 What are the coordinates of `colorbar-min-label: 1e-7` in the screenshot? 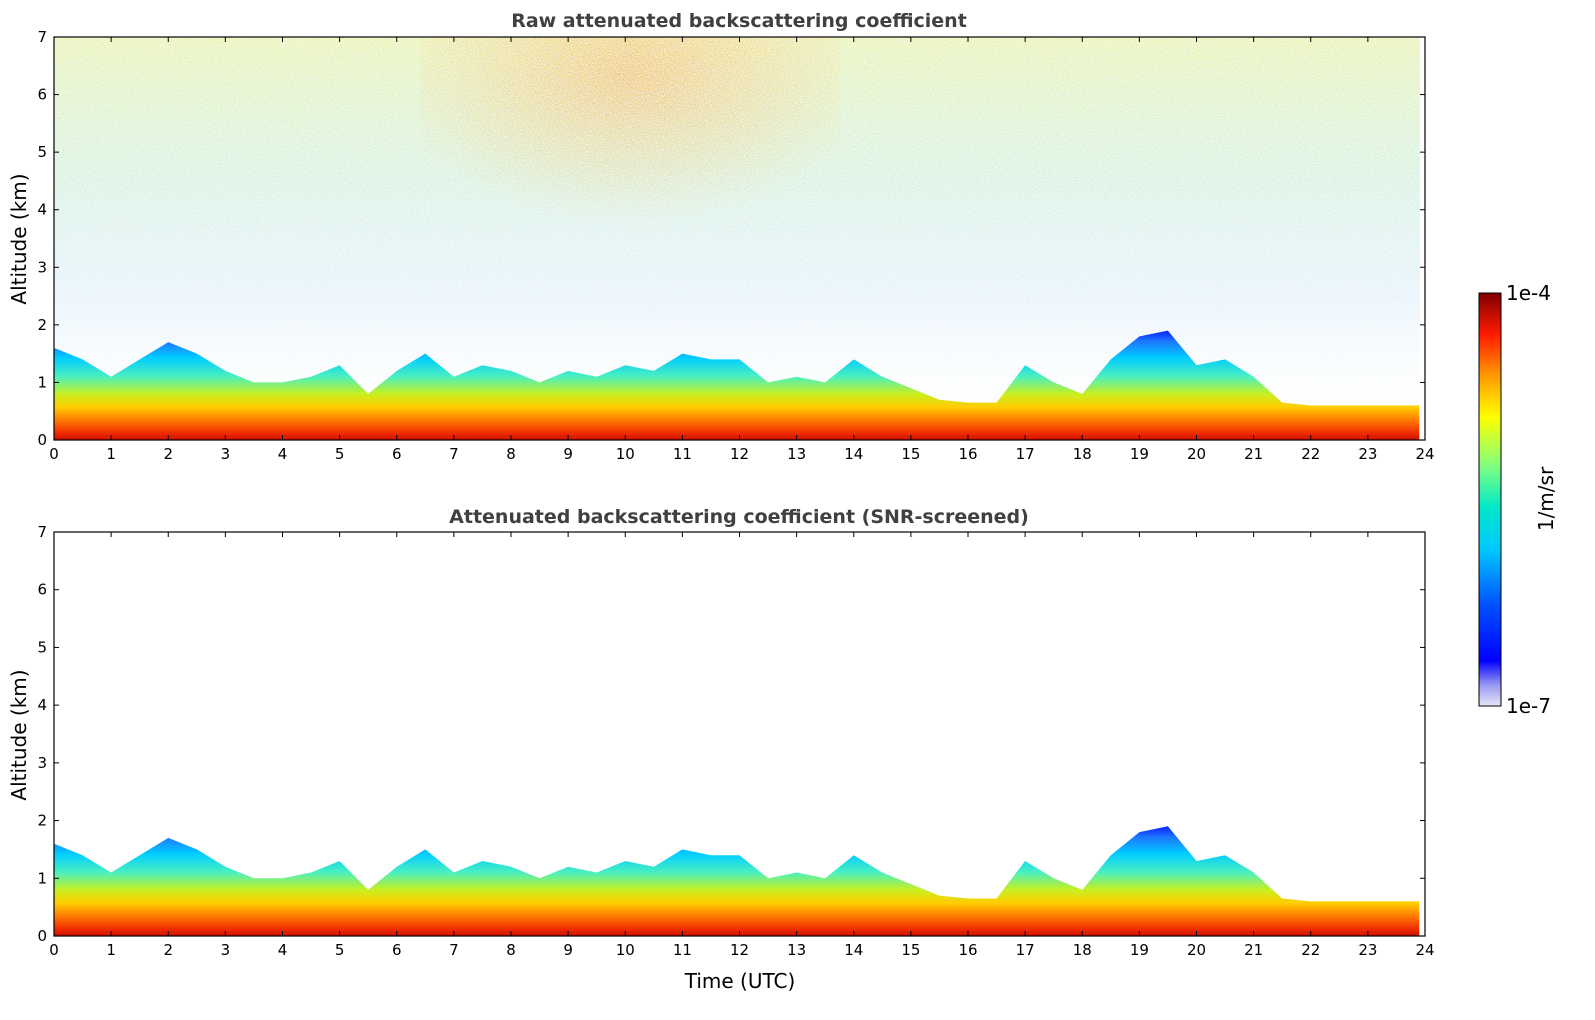 It's located at (1528, 706).